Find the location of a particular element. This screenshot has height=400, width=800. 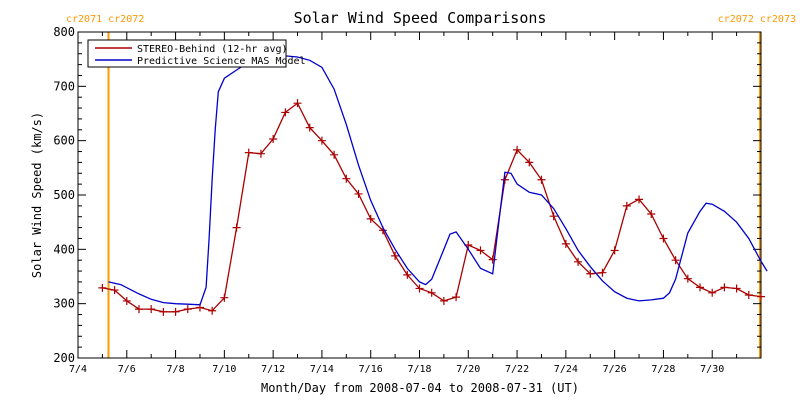

x-tick-label: 7/6 is located at coordinates (127, 369).